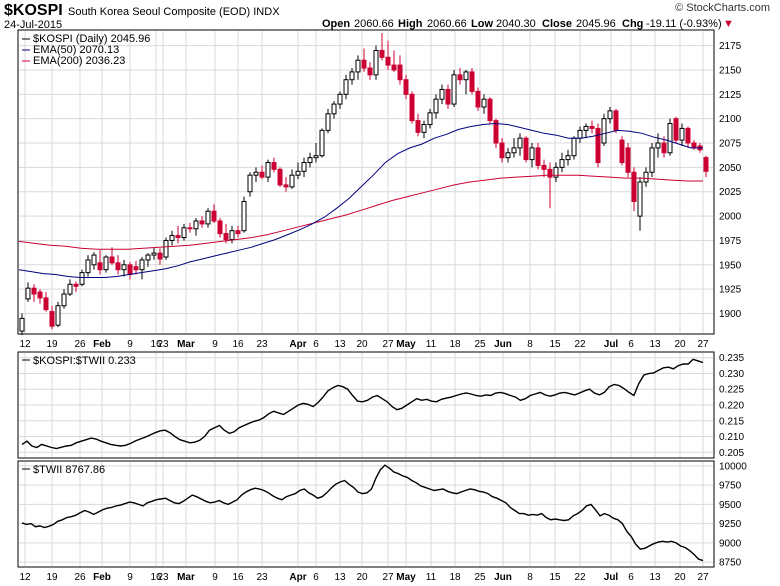  What do you see at coordinates (33, 10) in the screenshot?
I see `symbol-title: $KOSPI` at bounding box center [33, 10].